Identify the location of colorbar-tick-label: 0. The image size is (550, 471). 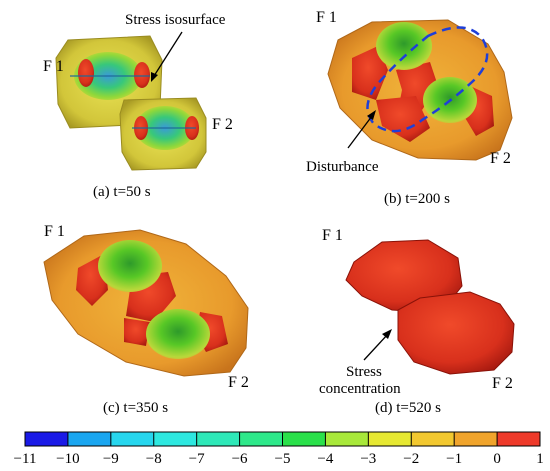
(497, 459).